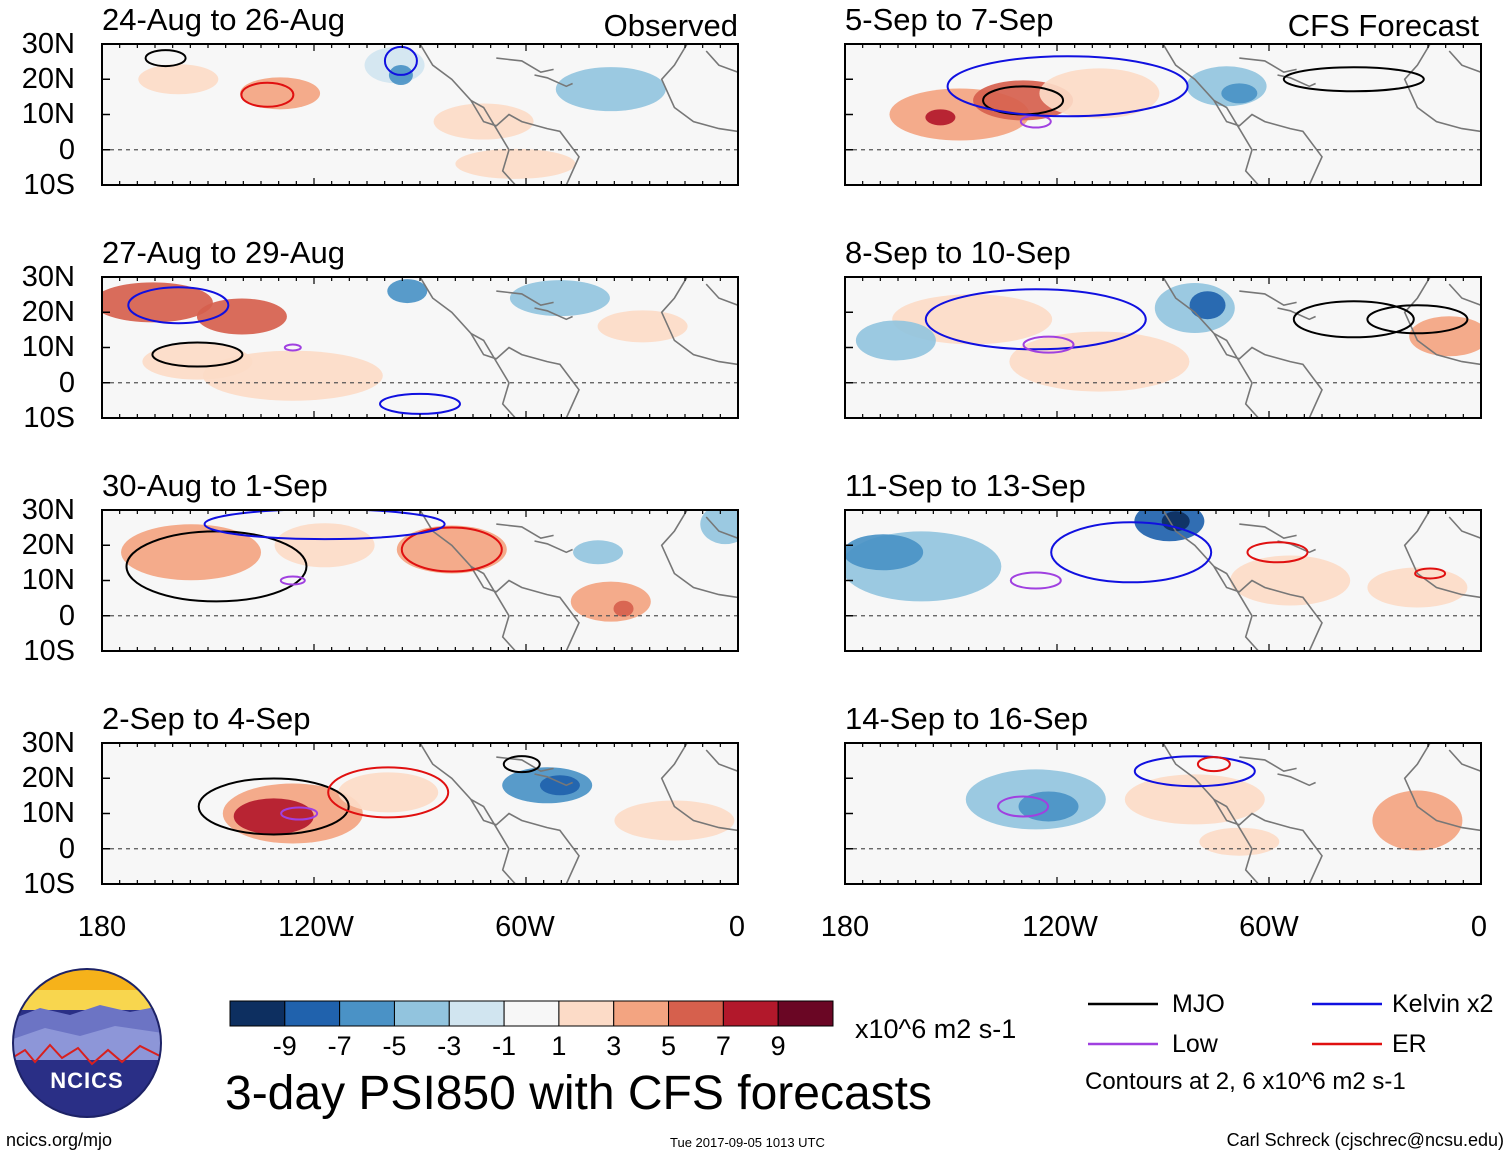 The width and height of the screenshot is (1510, 1158). What do you see at coordinates (958, 252) in the screenshot?
I see `panel-title-6: 8-Sep to 10-Sep` at bounding box center [958, 252].